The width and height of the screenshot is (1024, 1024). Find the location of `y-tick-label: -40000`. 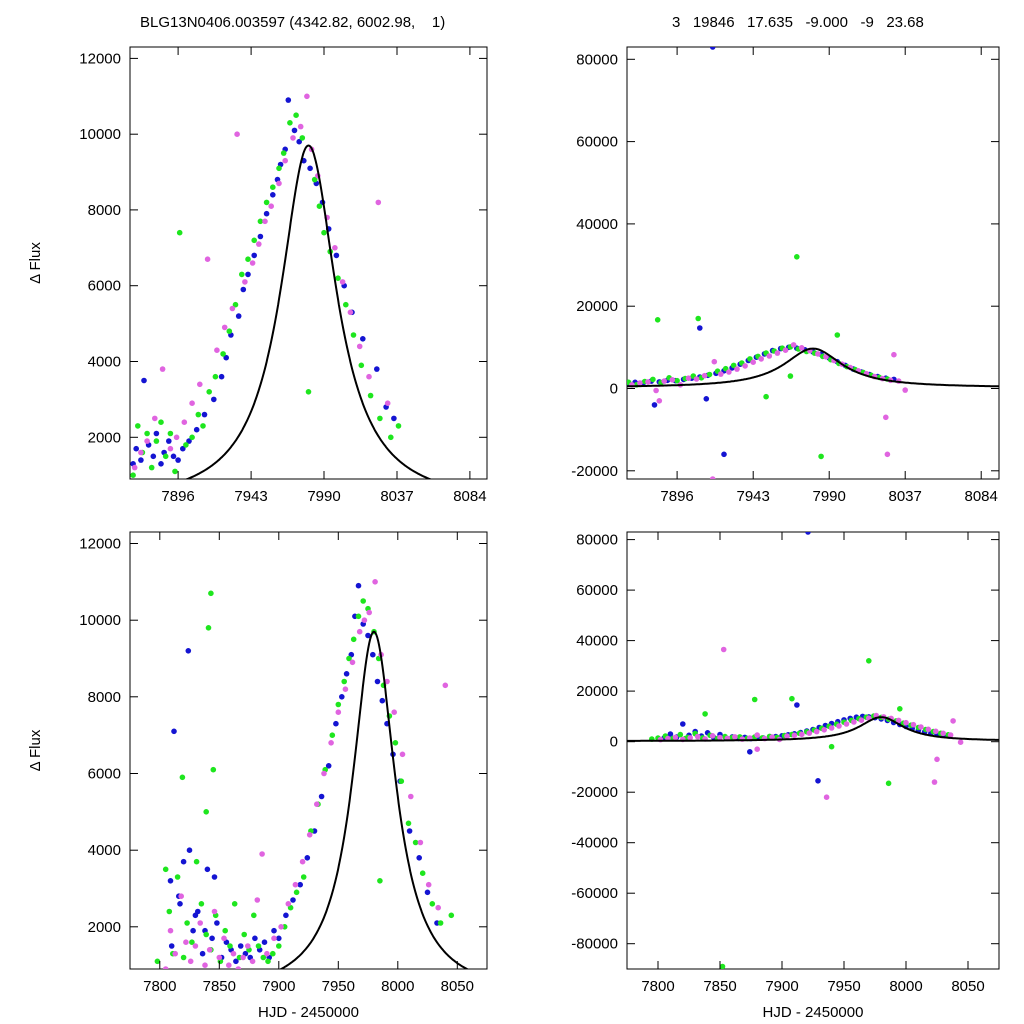

y-tick-label: -40000 is located at coordinates (594, 843).